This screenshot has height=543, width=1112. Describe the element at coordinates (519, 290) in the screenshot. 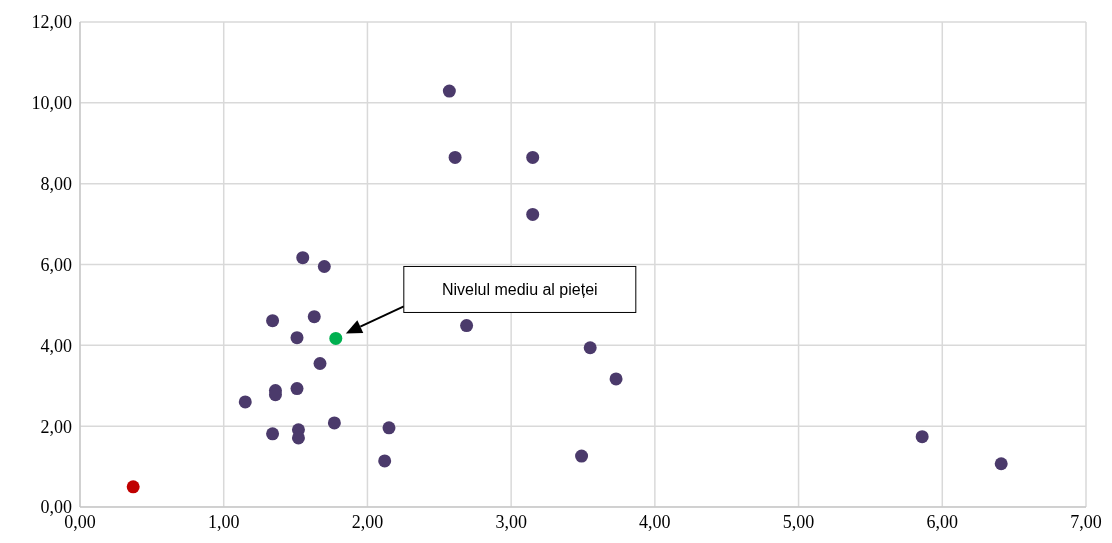

I see `annotation: Nivelul mediu al pieței` at that location.